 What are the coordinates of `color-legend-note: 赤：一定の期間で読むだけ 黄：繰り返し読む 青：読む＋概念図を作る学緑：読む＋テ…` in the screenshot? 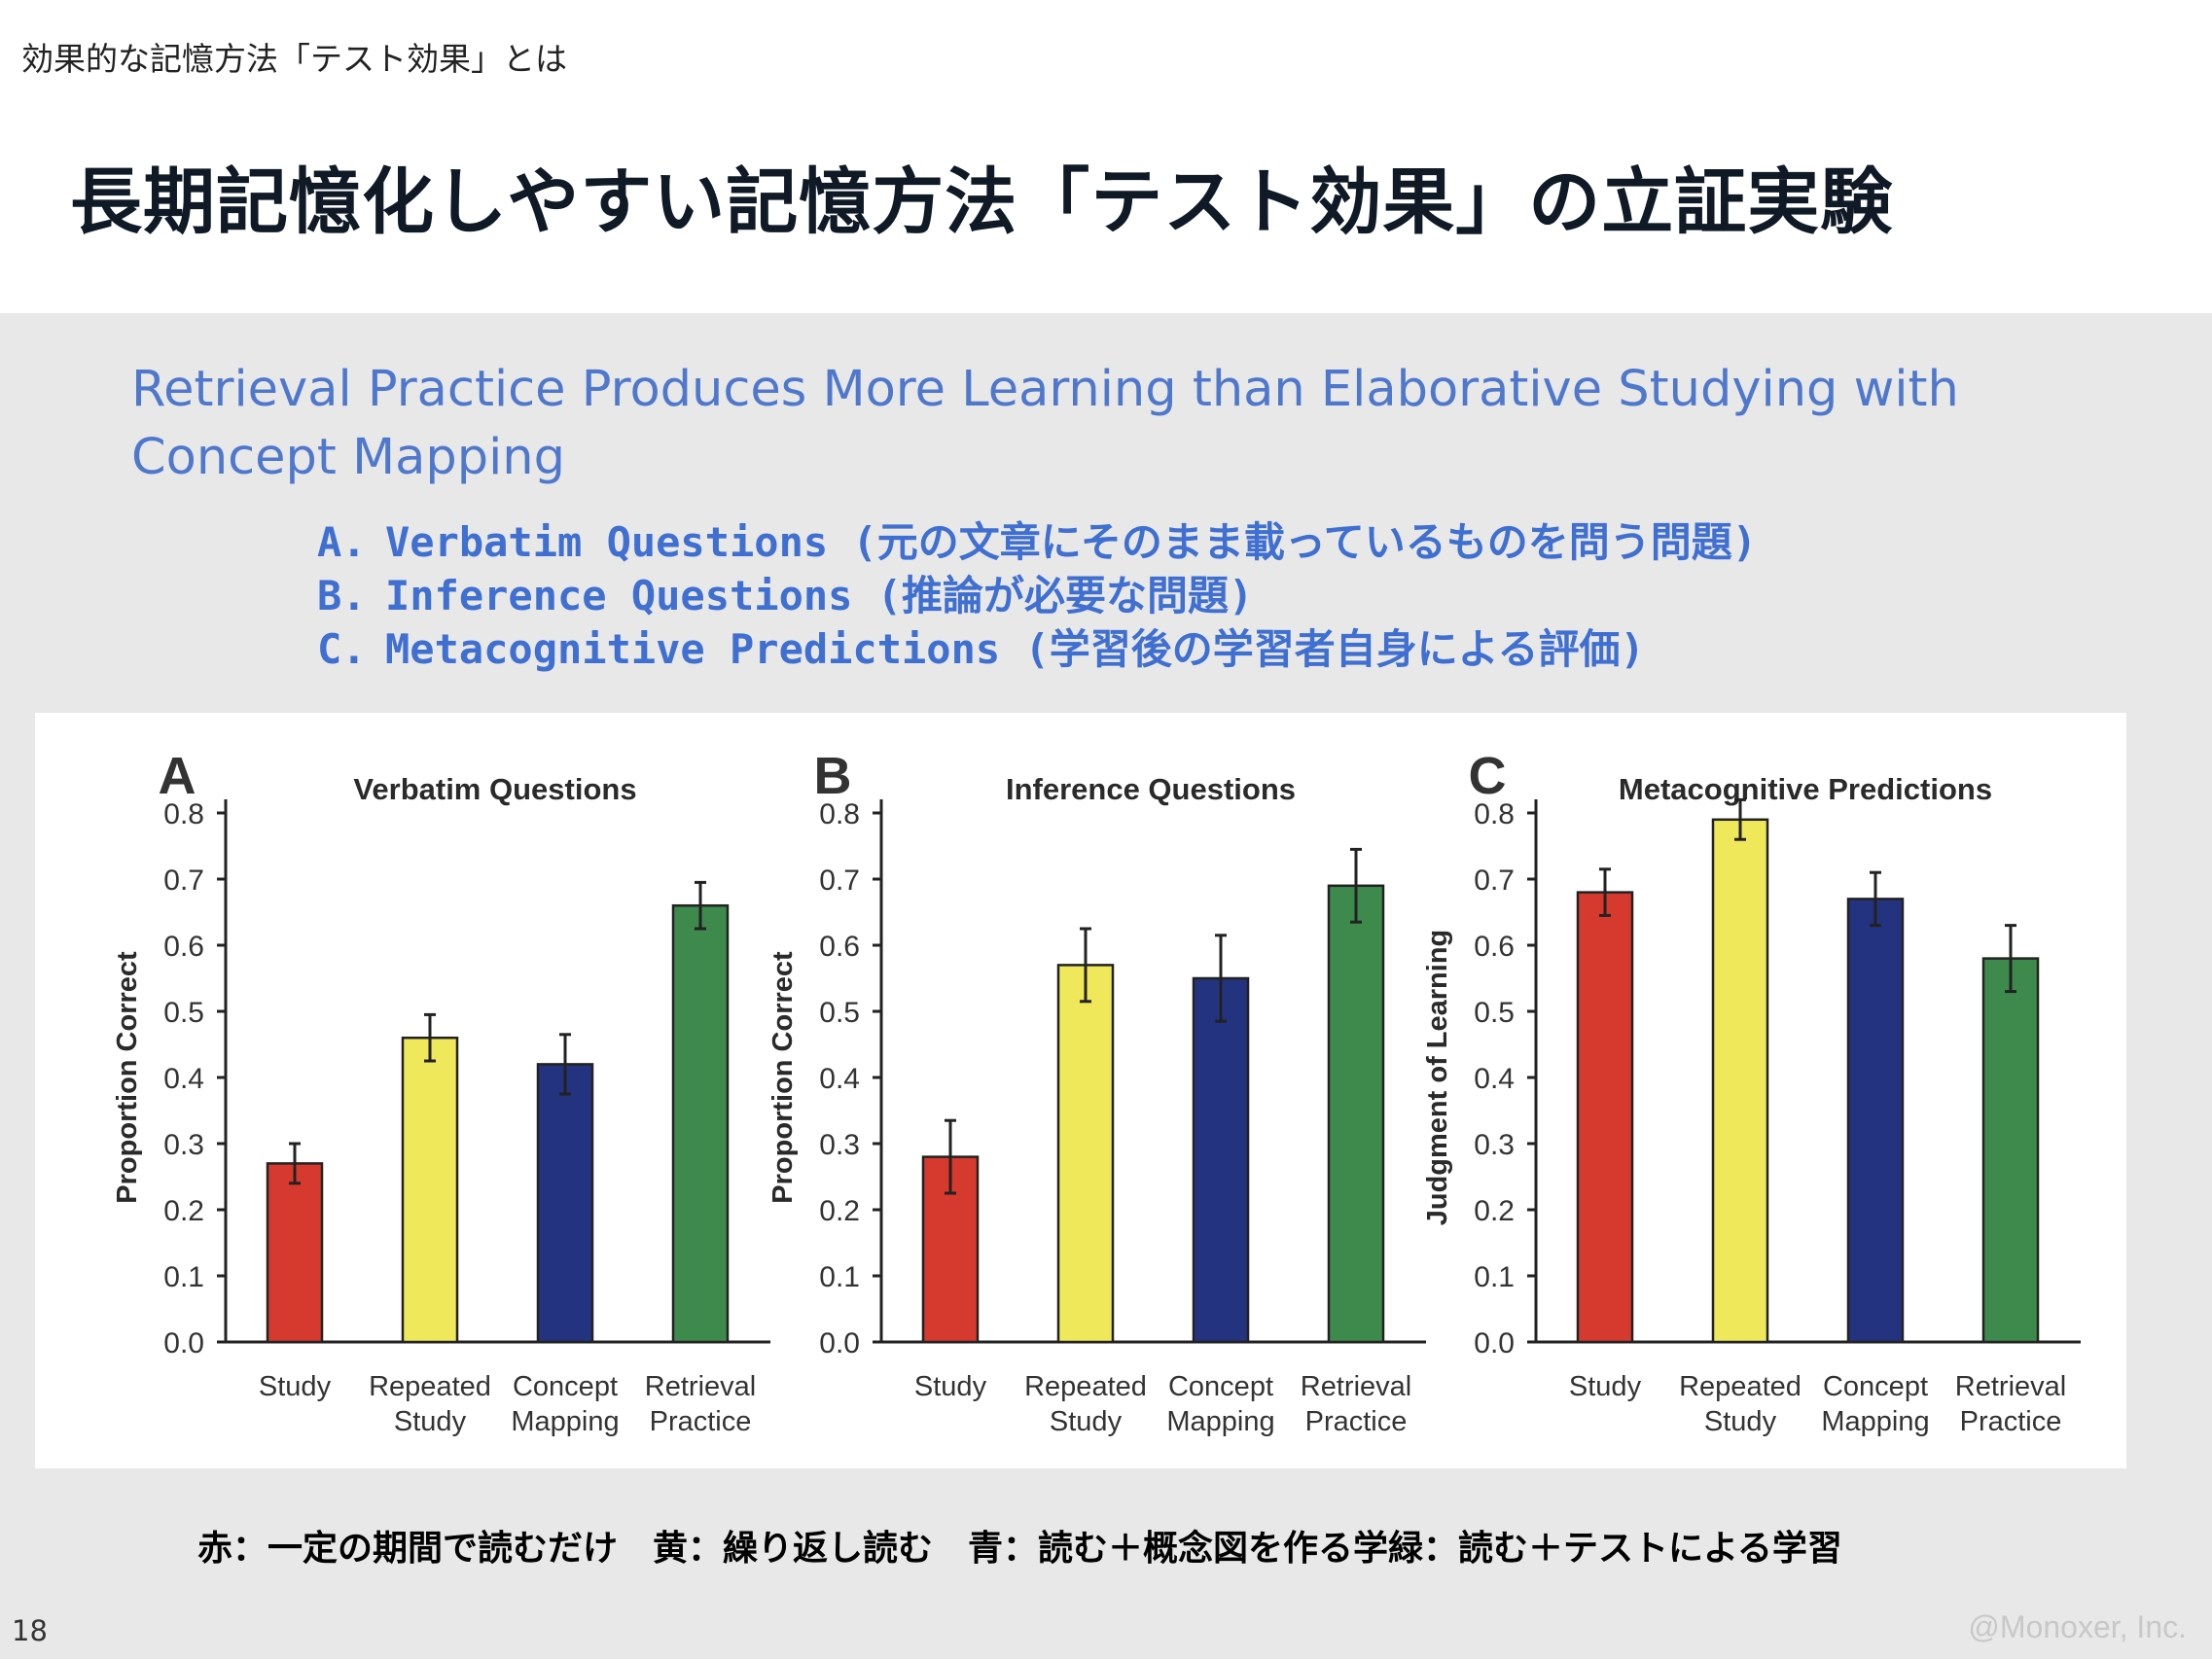 It's located at (1019, 1549).